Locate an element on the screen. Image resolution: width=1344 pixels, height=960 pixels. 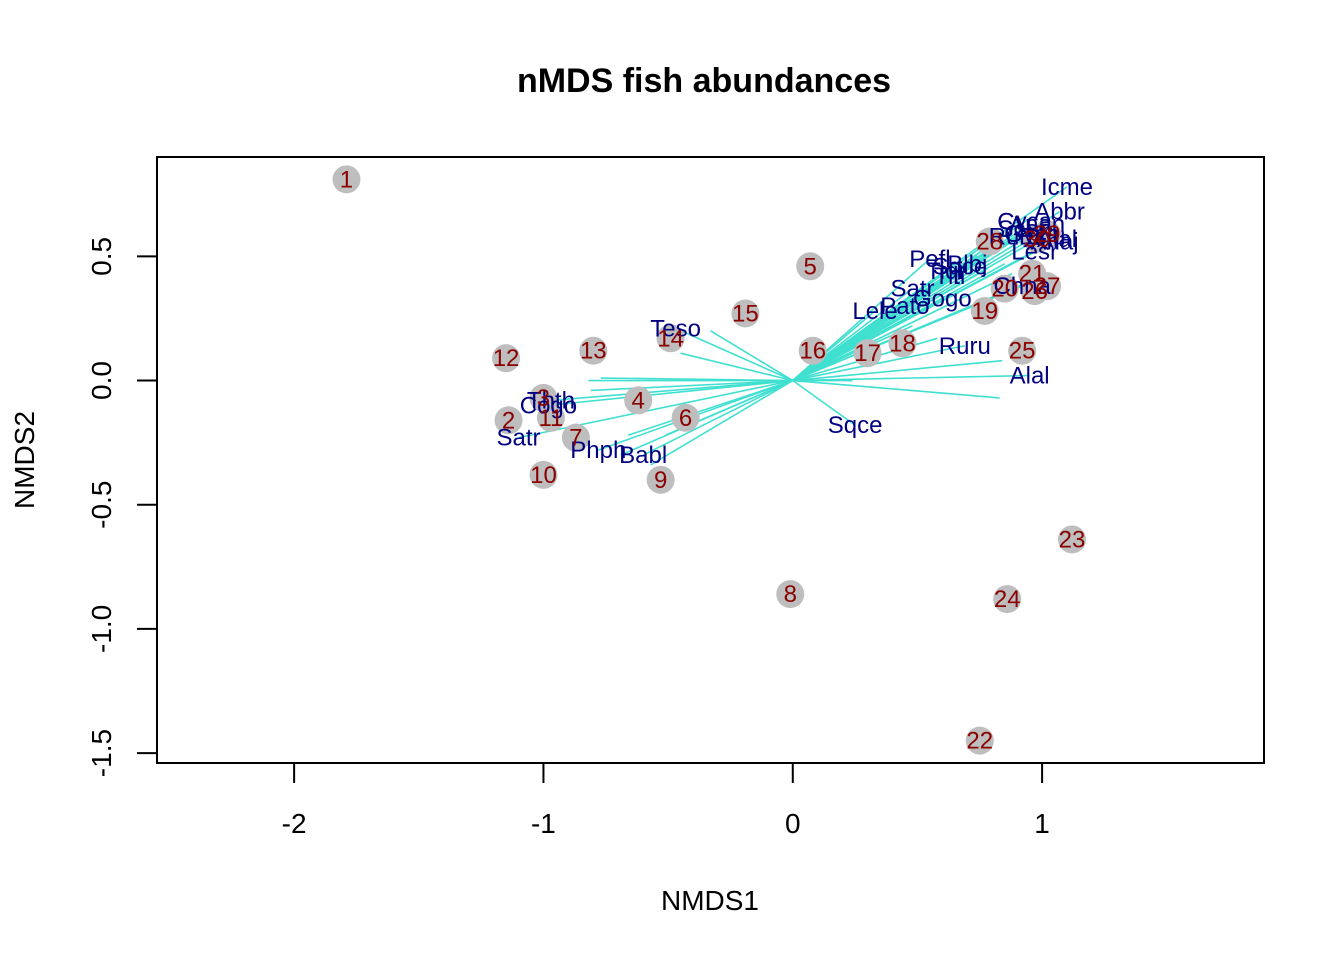
y-tick-label: -1.0 is located at coordinates (101, 629).